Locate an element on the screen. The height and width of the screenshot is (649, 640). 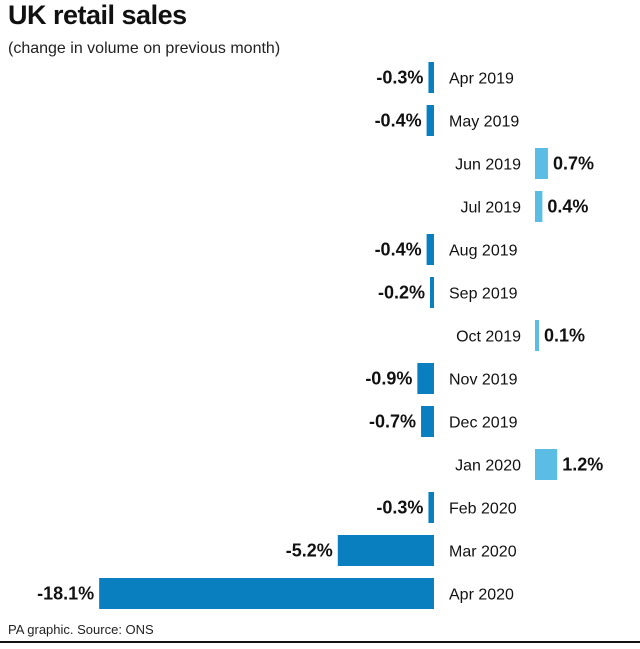
category-label: Aug 2019 is located at coordinates (483, 251).